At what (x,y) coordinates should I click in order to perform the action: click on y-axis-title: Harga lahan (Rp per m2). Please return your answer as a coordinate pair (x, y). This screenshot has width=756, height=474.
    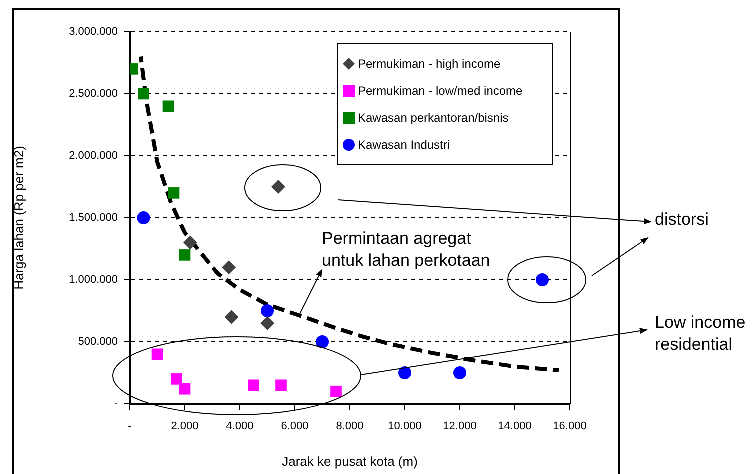
    Looking at the image, I should click on (18, 218).